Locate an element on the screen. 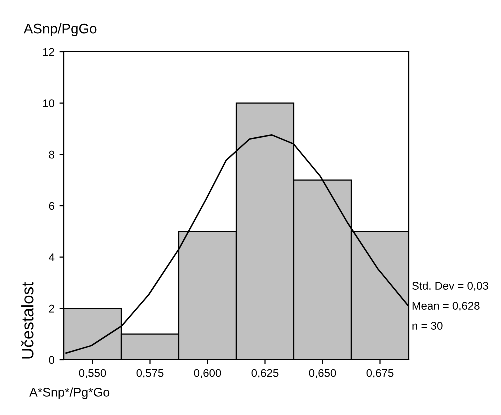 Image resolution: width=501 pixels, height=415 pixels. text: Mean = 0,628 is located at coordinates (446, 307).